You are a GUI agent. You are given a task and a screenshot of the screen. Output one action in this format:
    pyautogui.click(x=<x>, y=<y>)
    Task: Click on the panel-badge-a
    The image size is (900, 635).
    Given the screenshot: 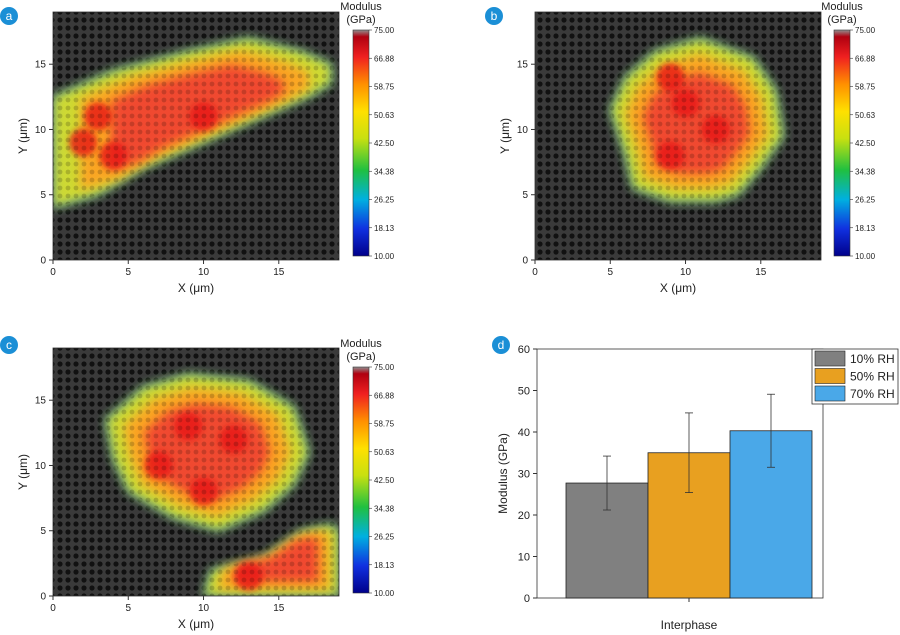 What is the action you would take?
    pyautogui.click(x=9, y=16)
    